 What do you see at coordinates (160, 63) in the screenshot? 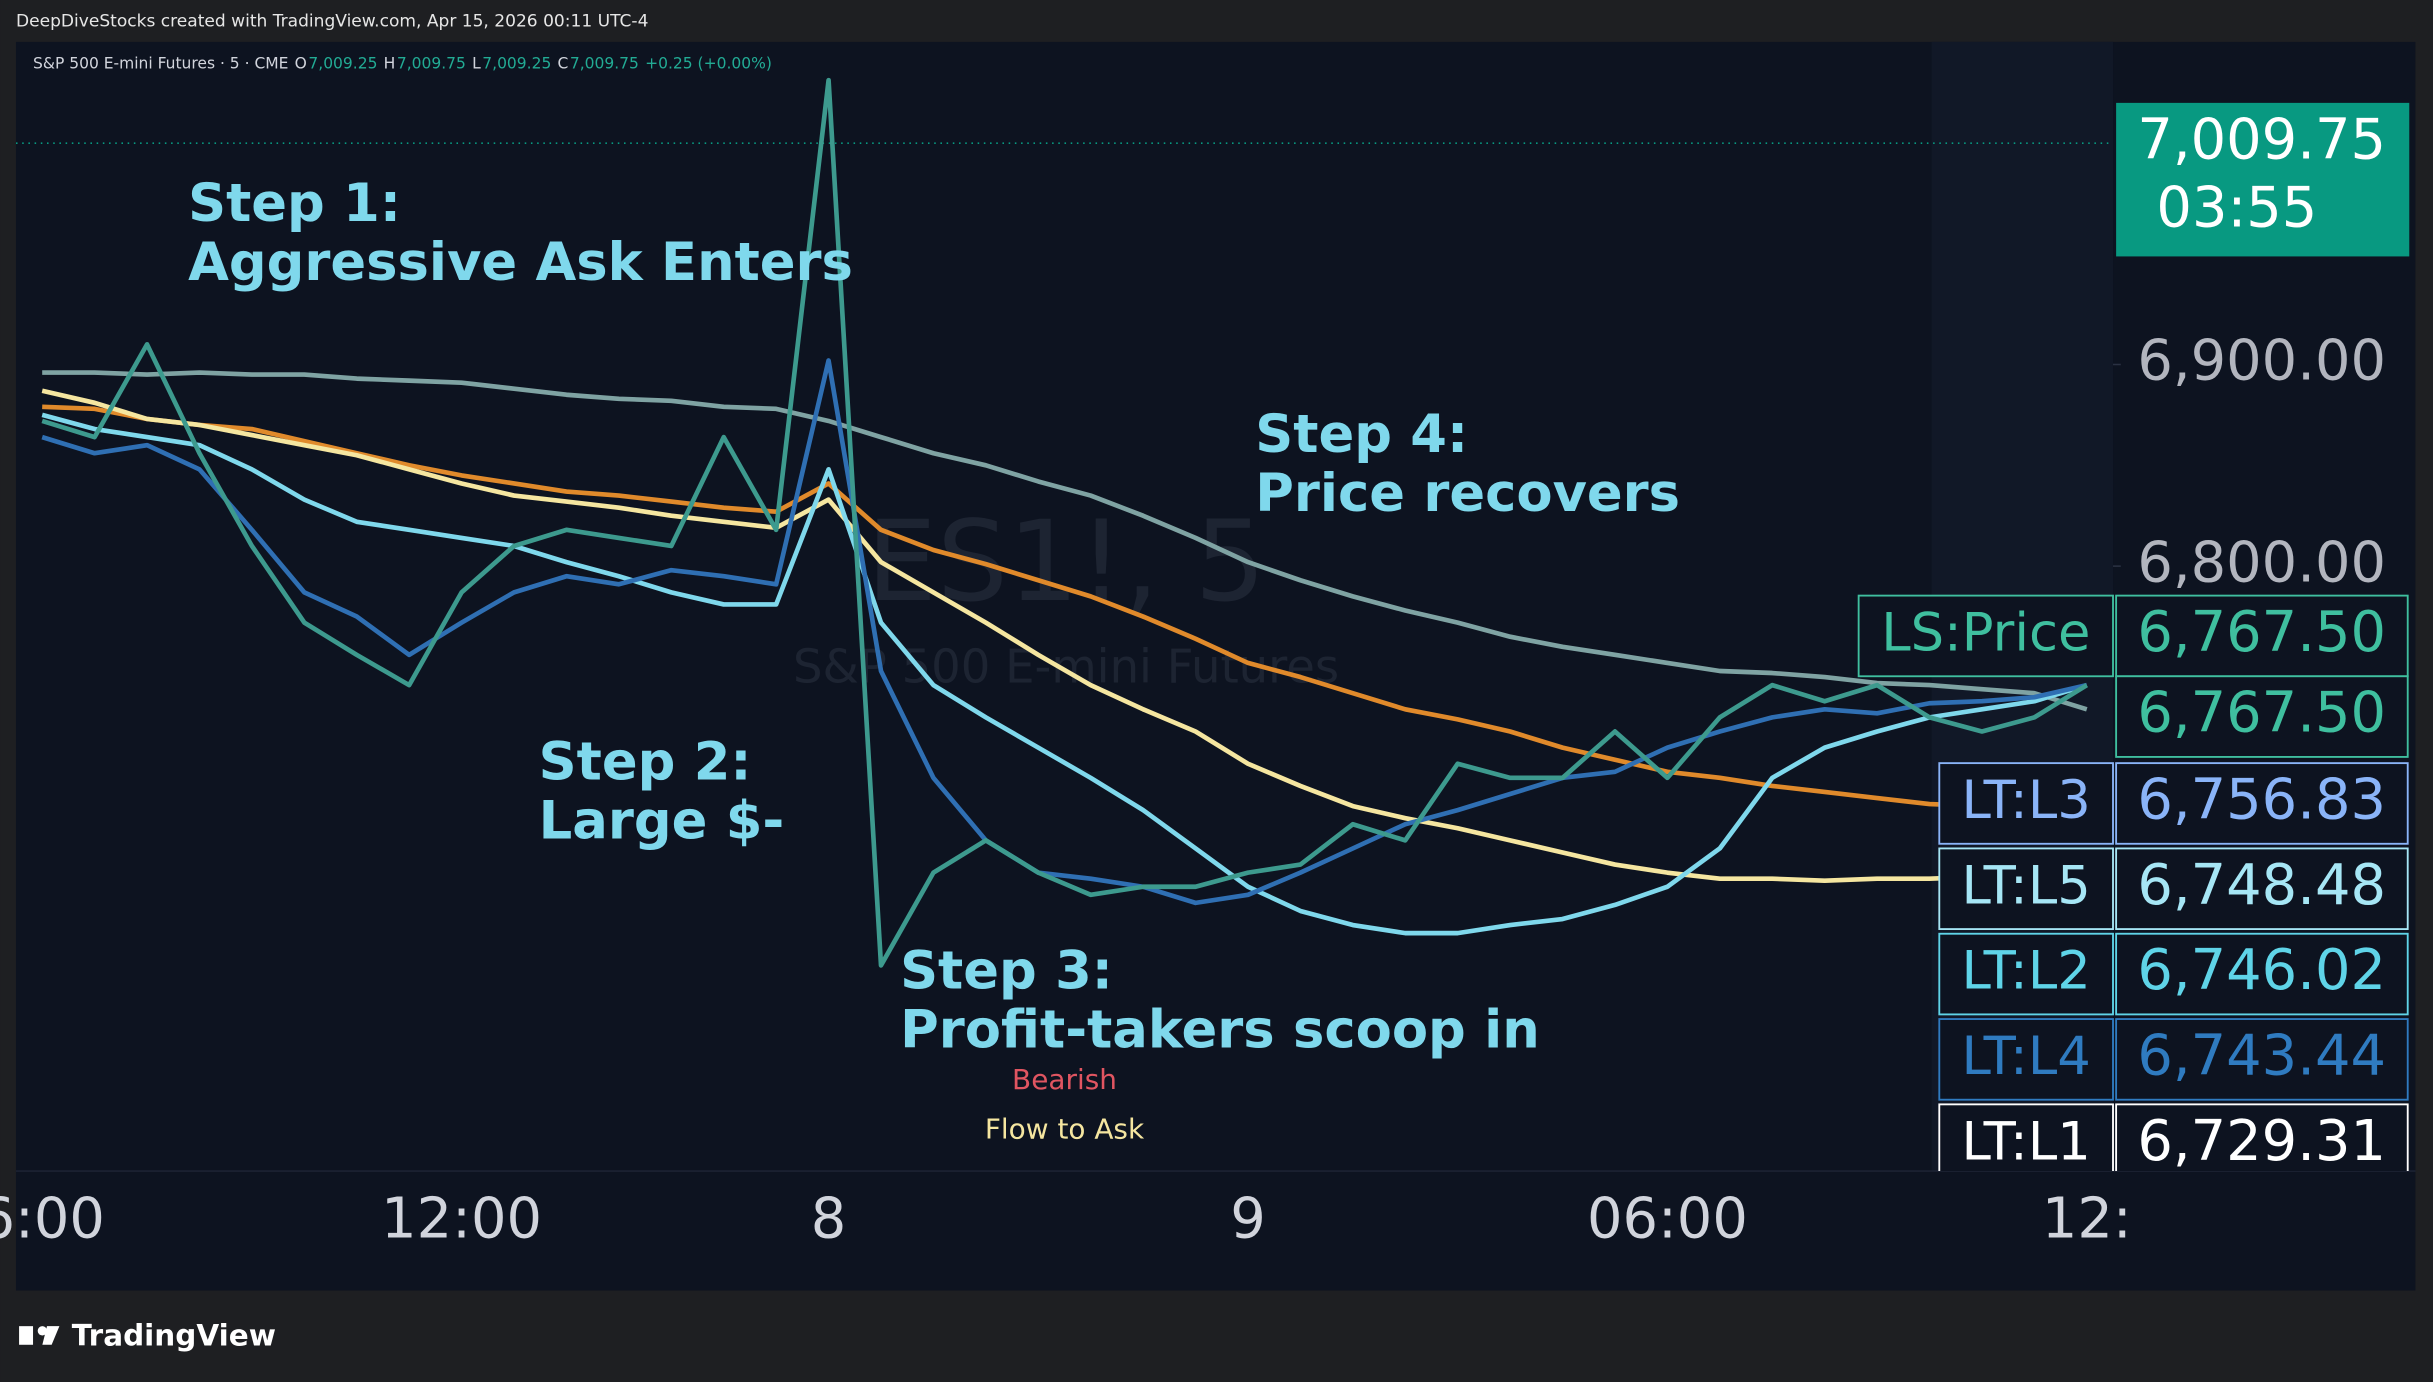
I see `symbol: S&P 500 E-mini Futures · 5 · CME` at bounding box center [160, 63].